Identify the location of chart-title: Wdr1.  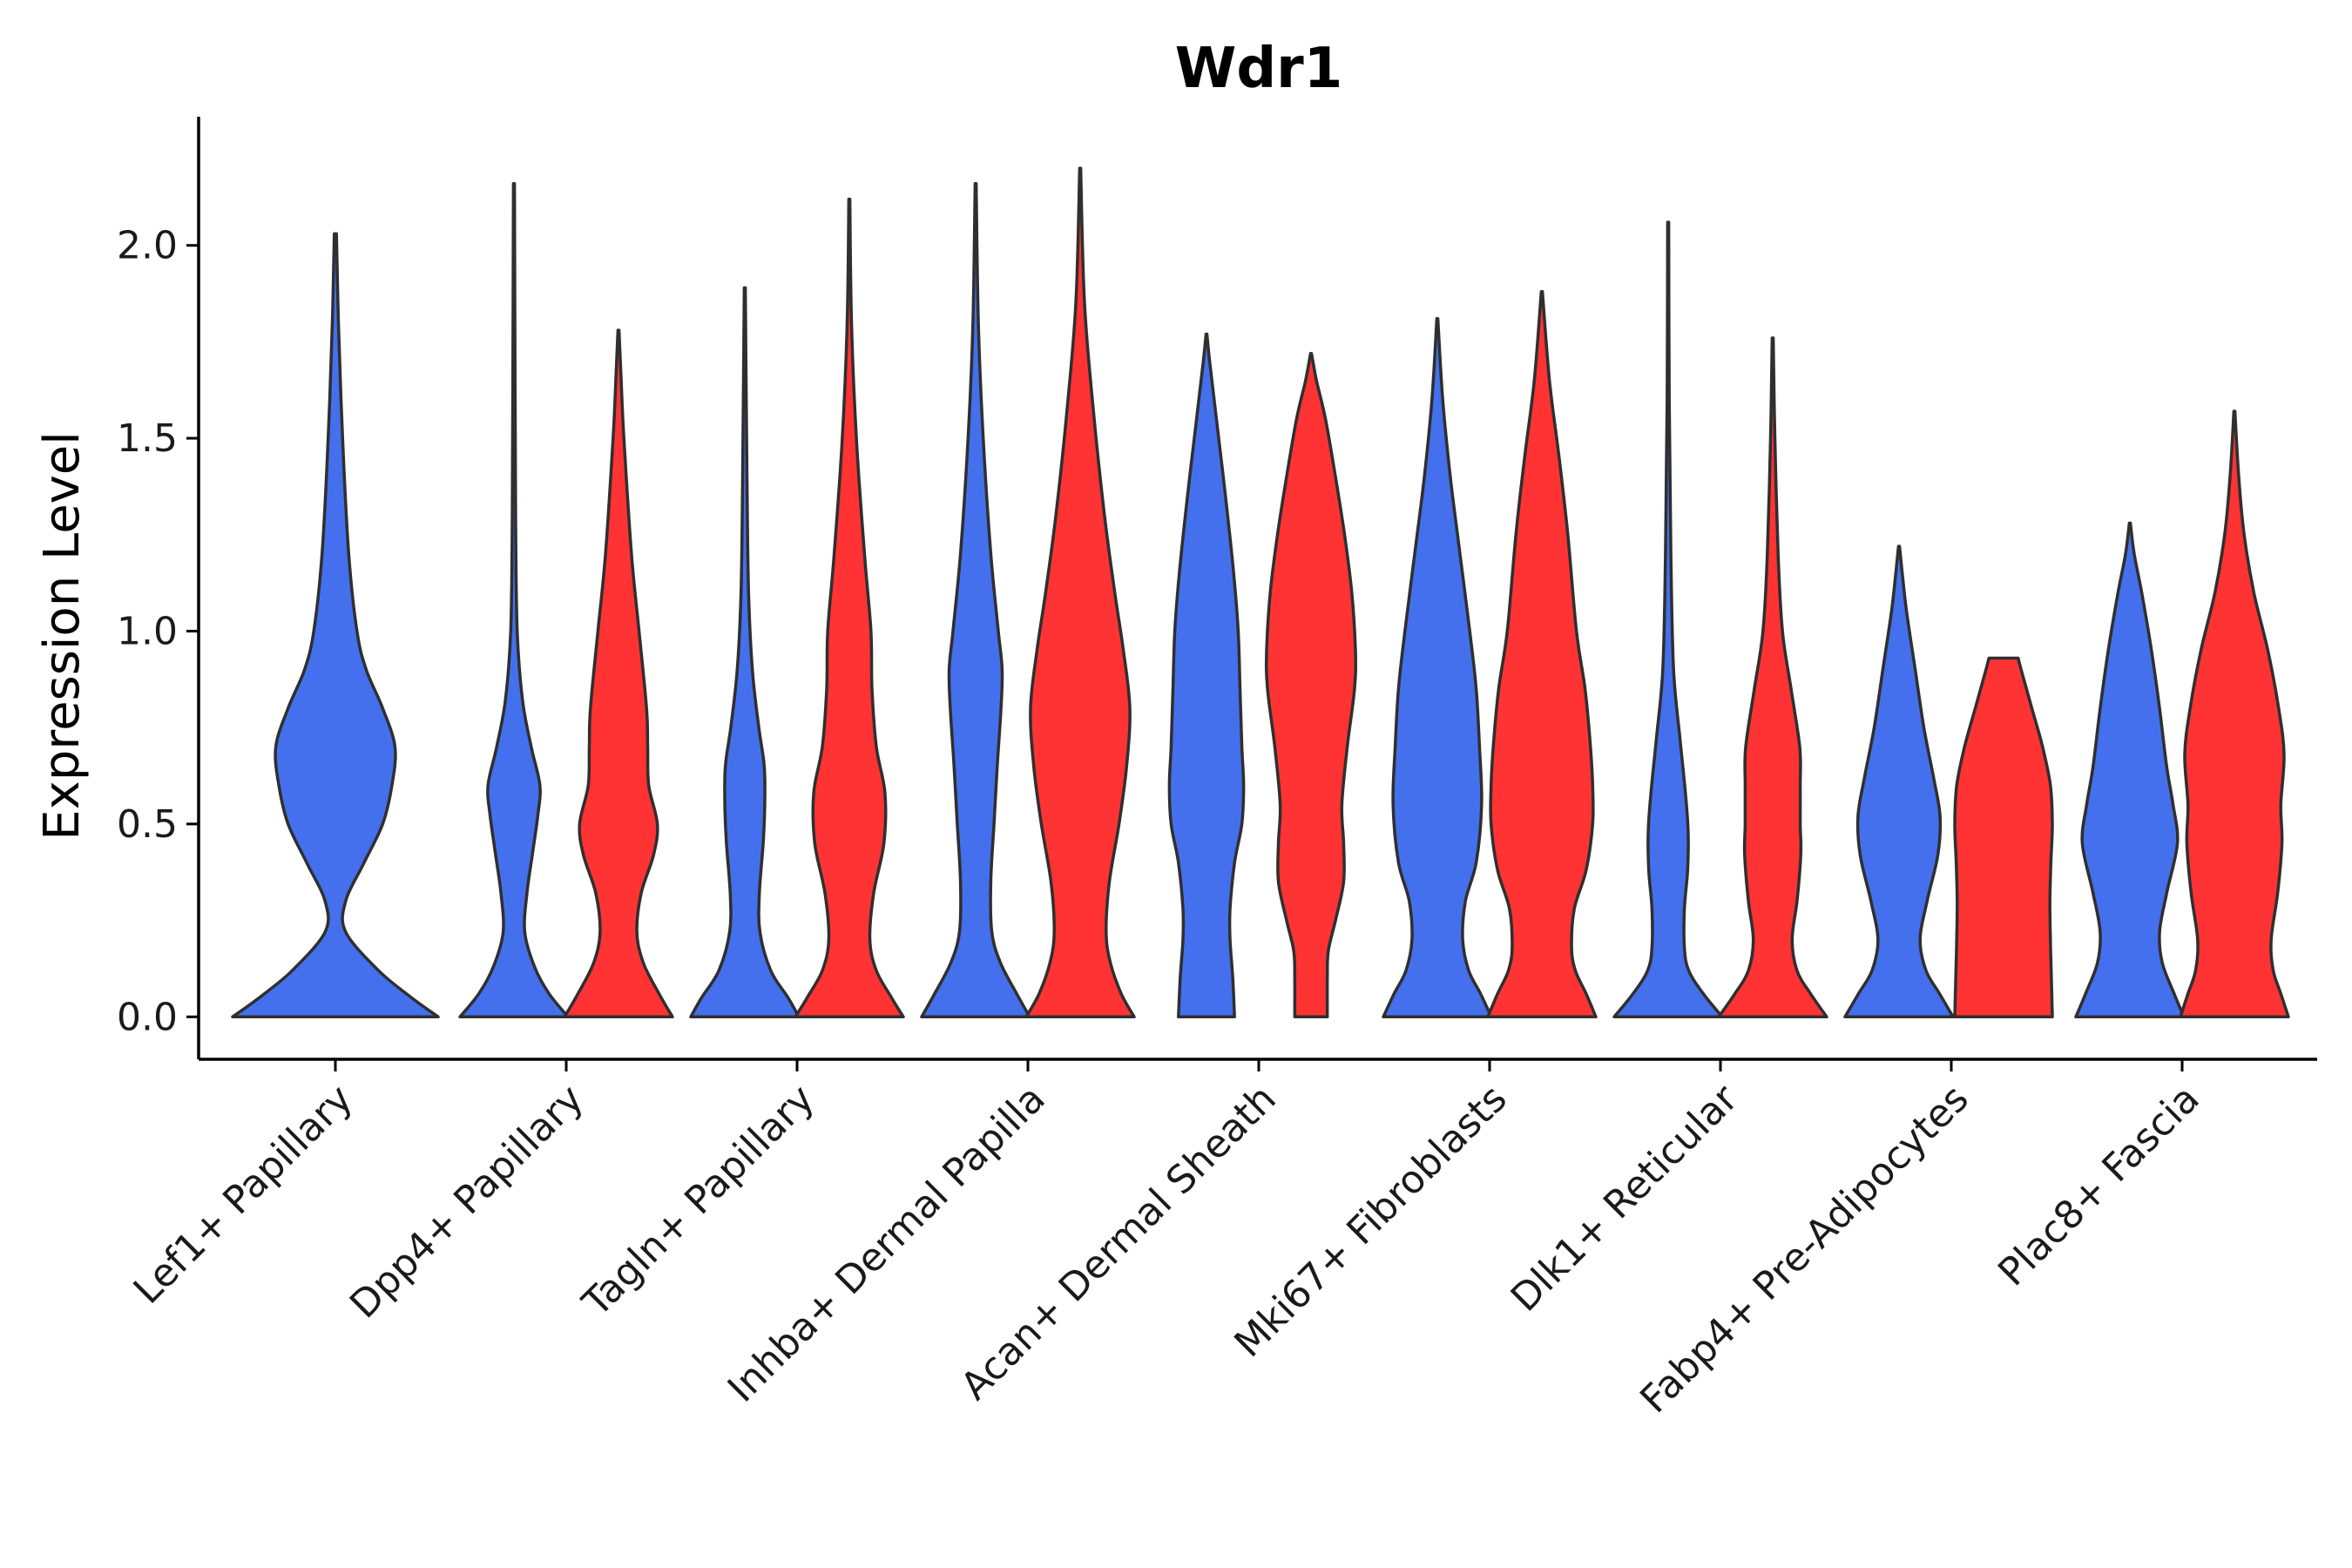
(1259, 69).